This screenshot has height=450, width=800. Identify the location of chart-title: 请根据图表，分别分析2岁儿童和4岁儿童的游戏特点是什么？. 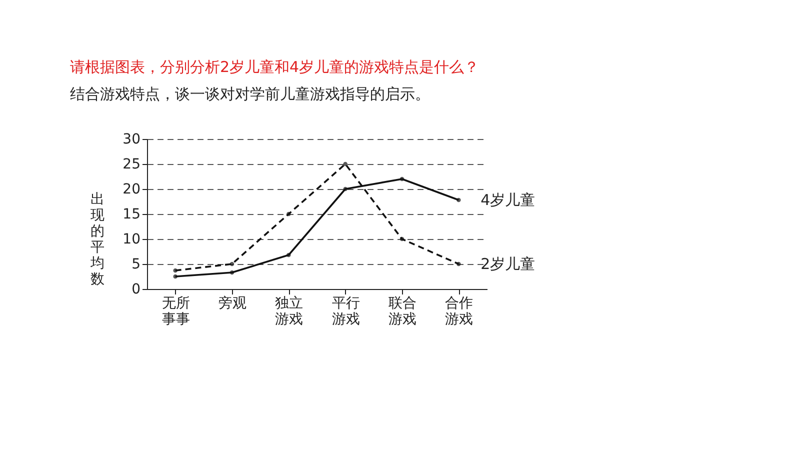
(275, 67).